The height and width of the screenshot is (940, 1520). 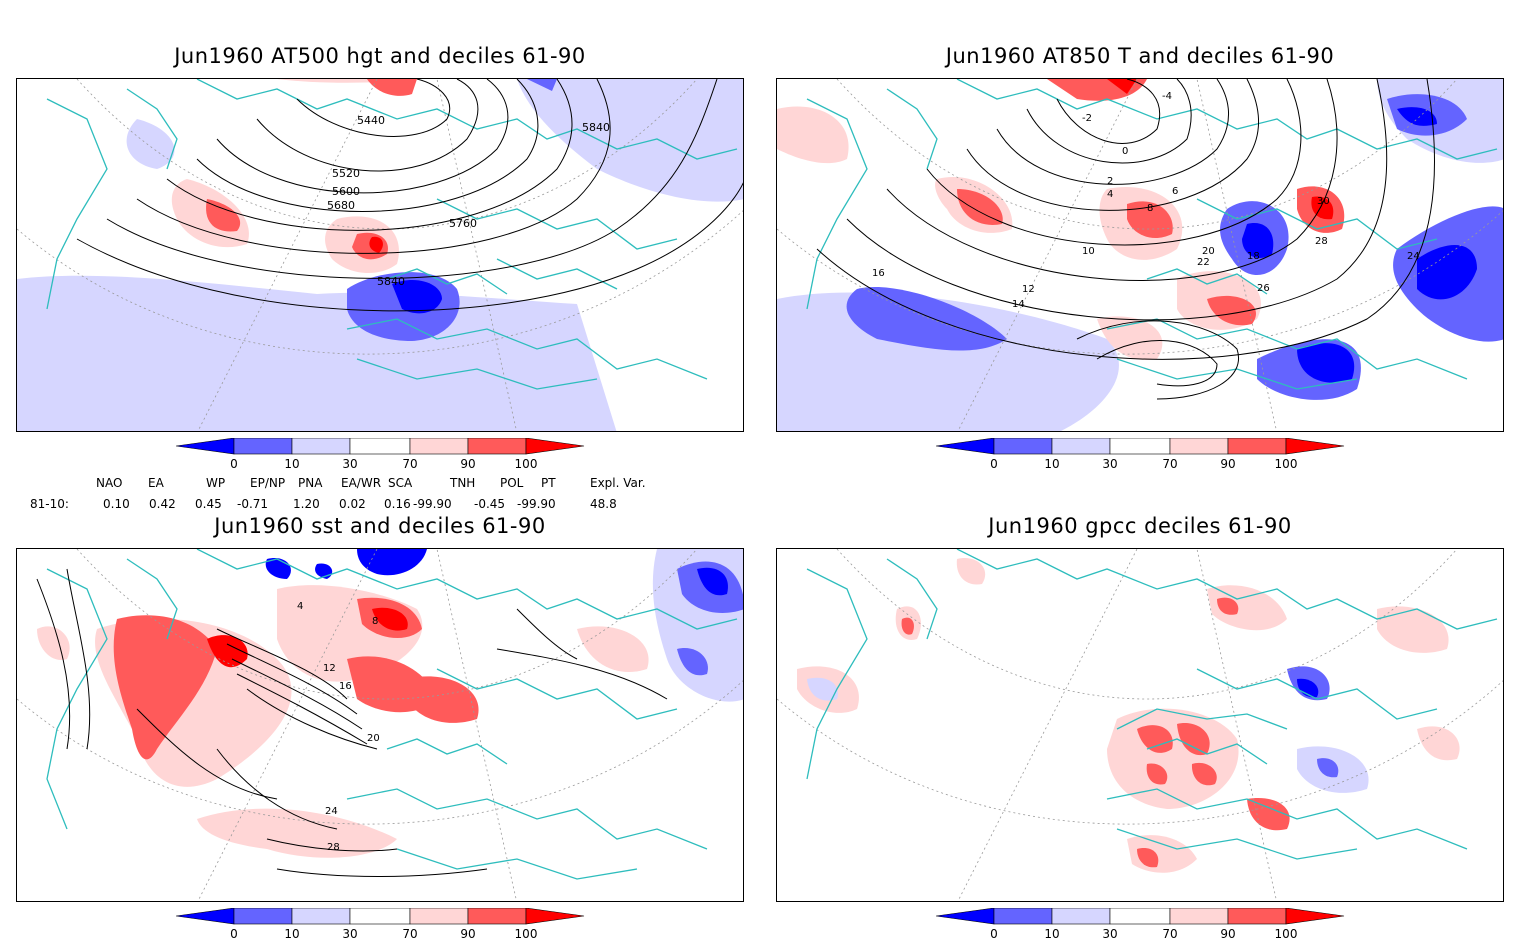 I want to click on index-header: NAO, so click(x=109, y=483).